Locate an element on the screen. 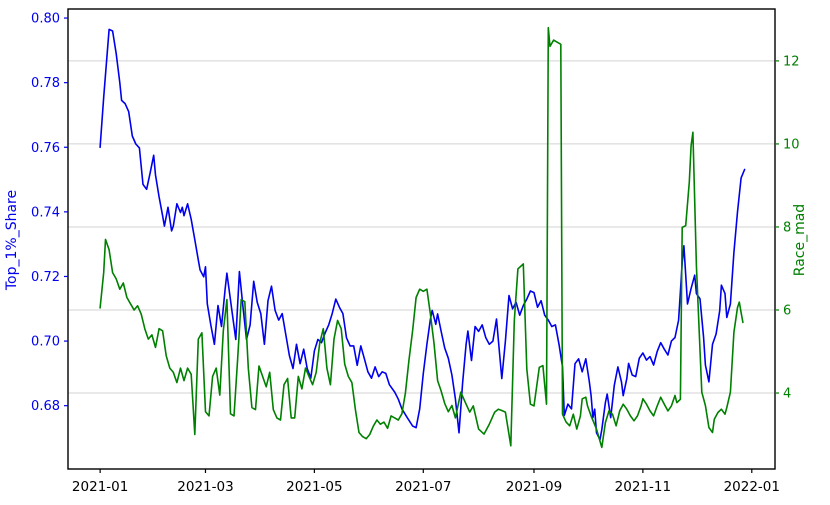  x-axis-tick-label: 2021-11 is located at coordinates (643, 487).